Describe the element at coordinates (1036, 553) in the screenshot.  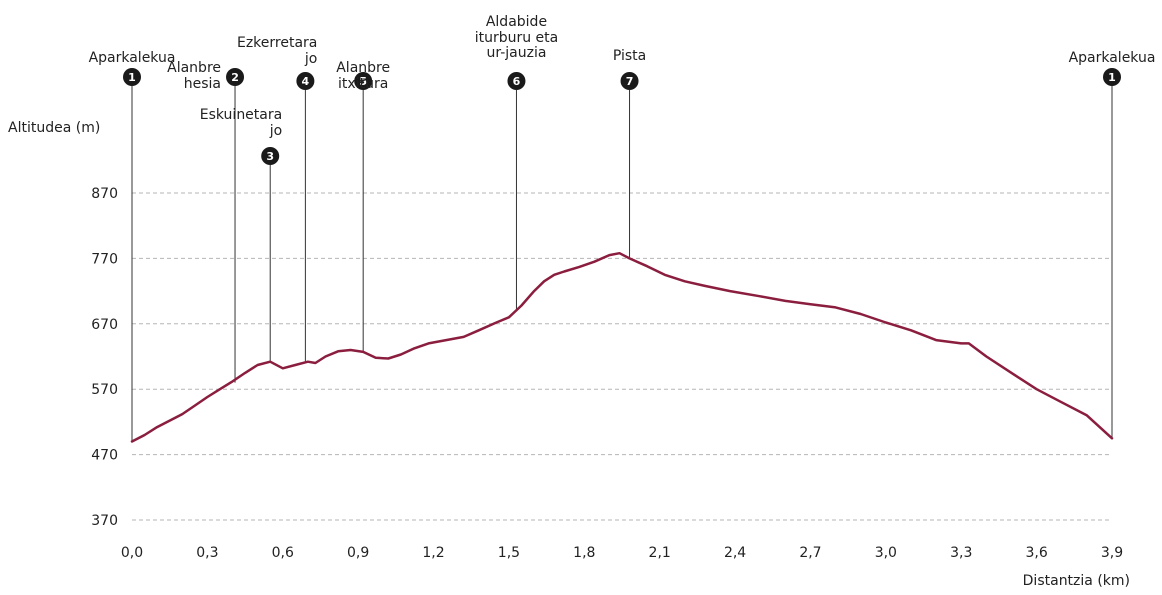
I see `x-tick-label: 3,6` at that location.